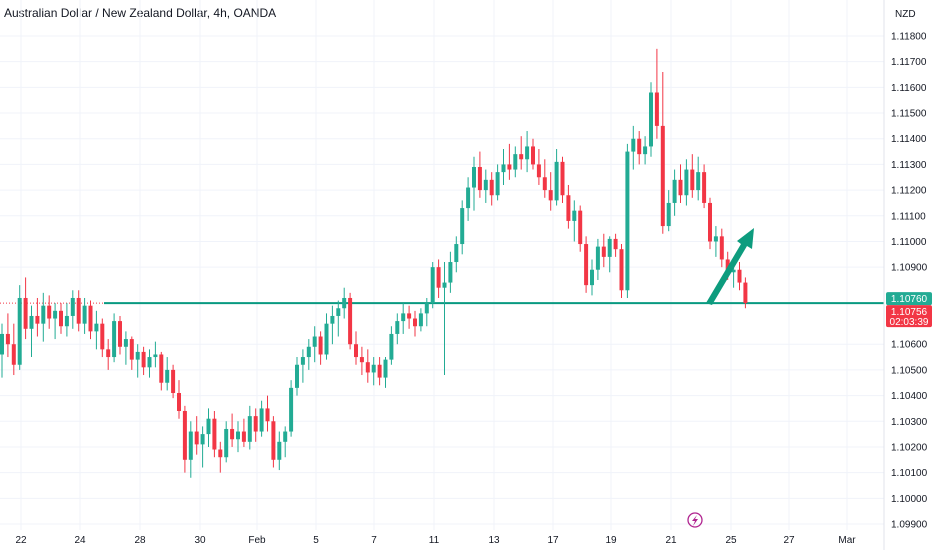  What do you see at coordinates (695, 520) in the screenshot?
I see `lightning-icon` at bounding box center [695, 520].